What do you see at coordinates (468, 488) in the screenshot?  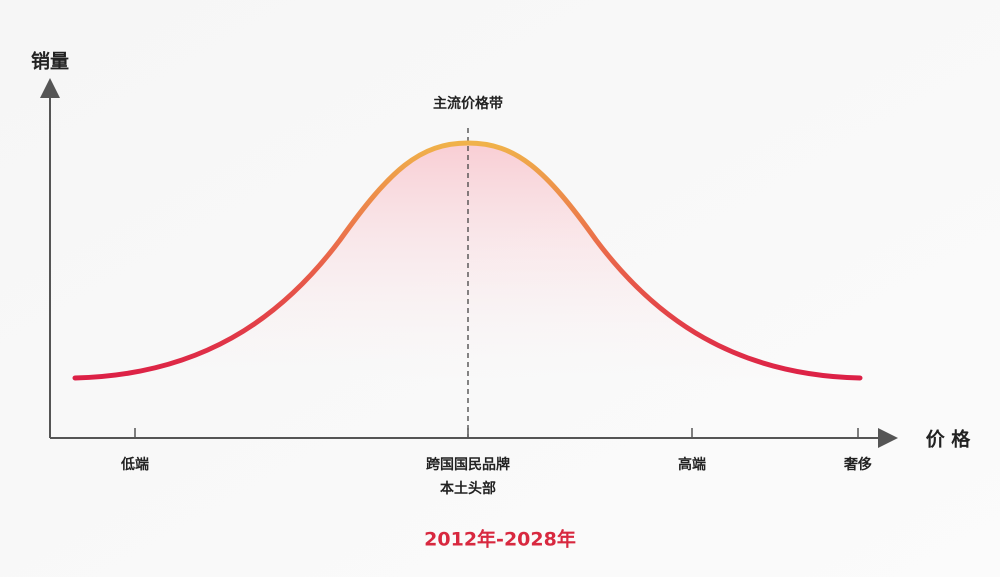 I see `x-label: 本土头部` at bounding box center [468, 488].